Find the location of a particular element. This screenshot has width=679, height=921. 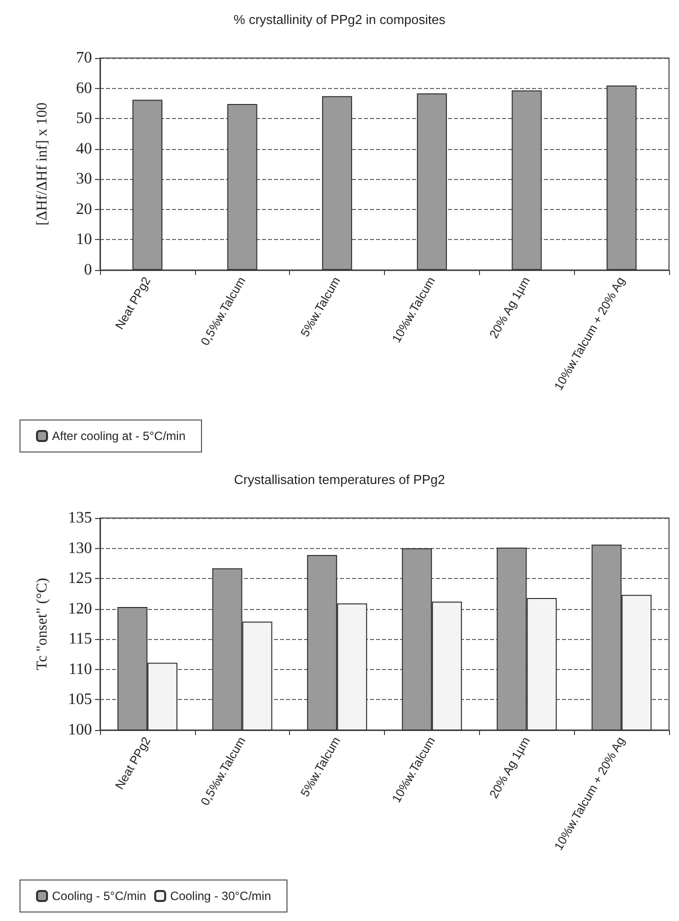

y-tick-label: 115 is located at coordinates (80, 639).